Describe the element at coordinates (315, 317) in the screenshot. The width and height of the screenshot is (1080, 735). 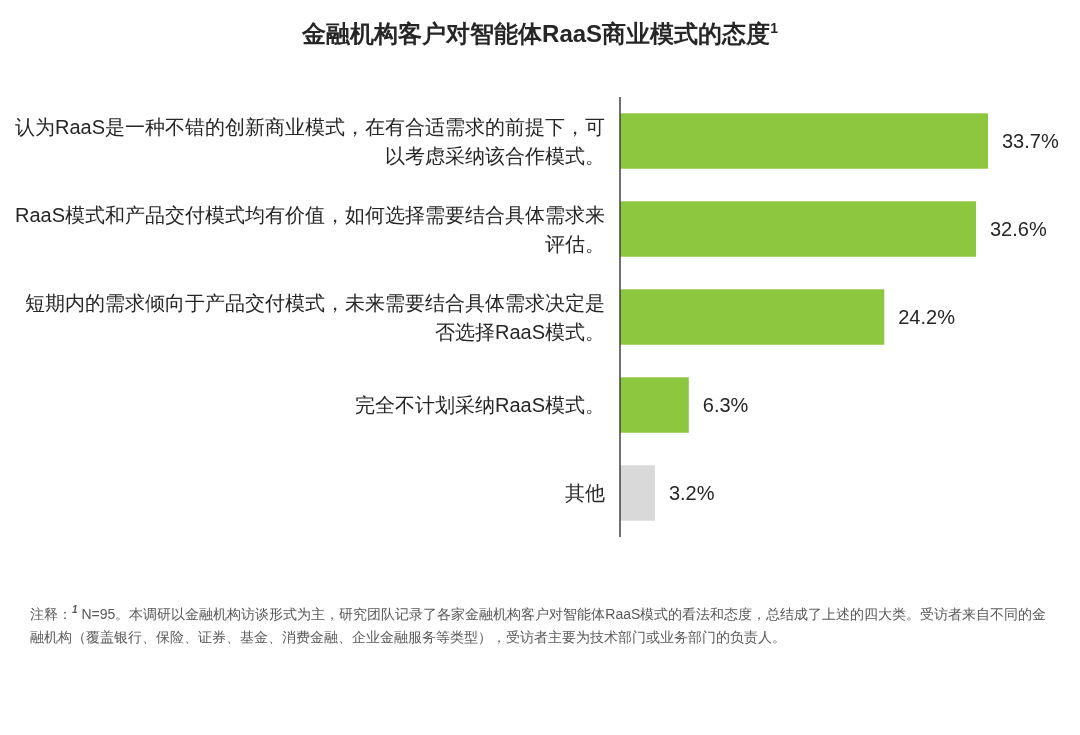
I see `y-tick-label: 短期内的需求倾向于产品交付模式，未来需要结合具体需求决定是否选择RaaS模式。` at that location.